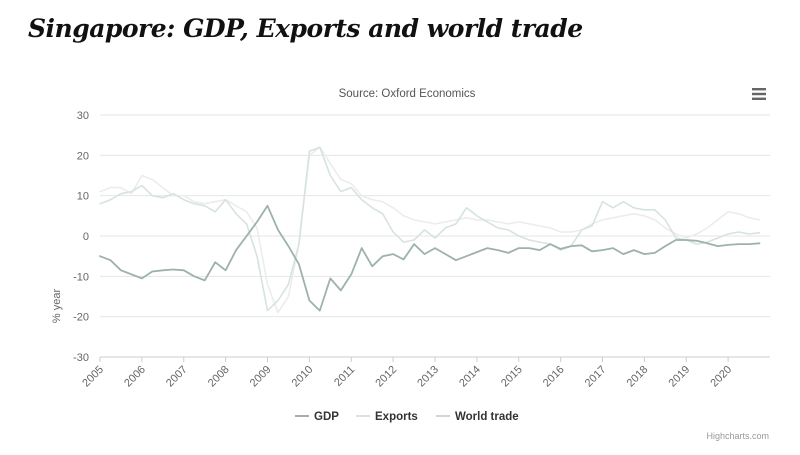 The width and height of the screenshot is (800, 455). I want to click on chart-subtitle: Source: Oxford Economics, so click(407, 94).